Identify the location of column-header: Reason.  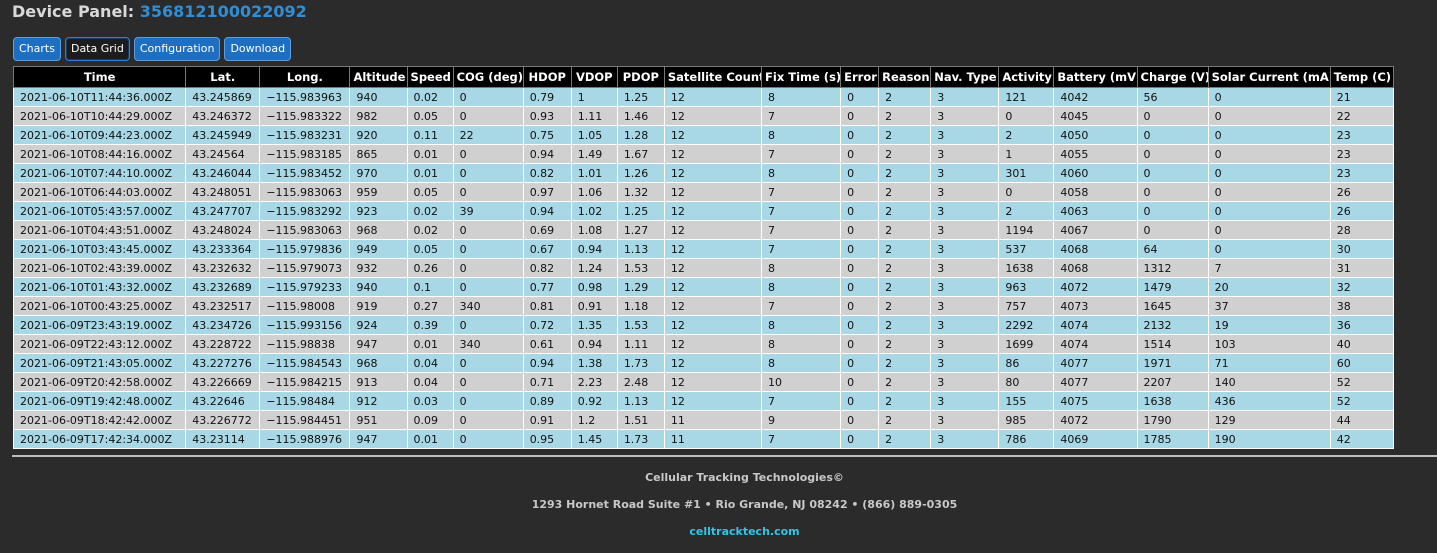
(905, 77).